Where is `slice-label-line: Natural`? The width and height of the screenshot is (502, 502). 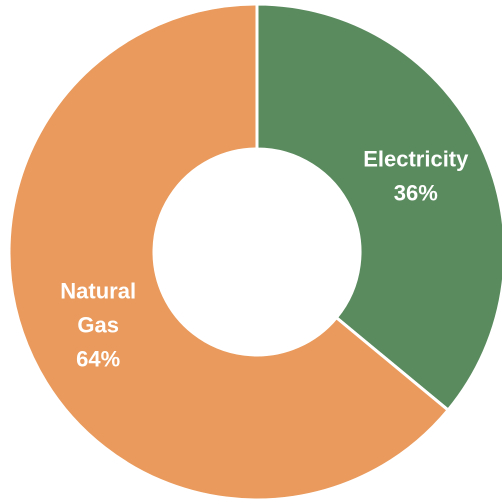 slice-label-line: Natural is located at coordinates (98, 291).